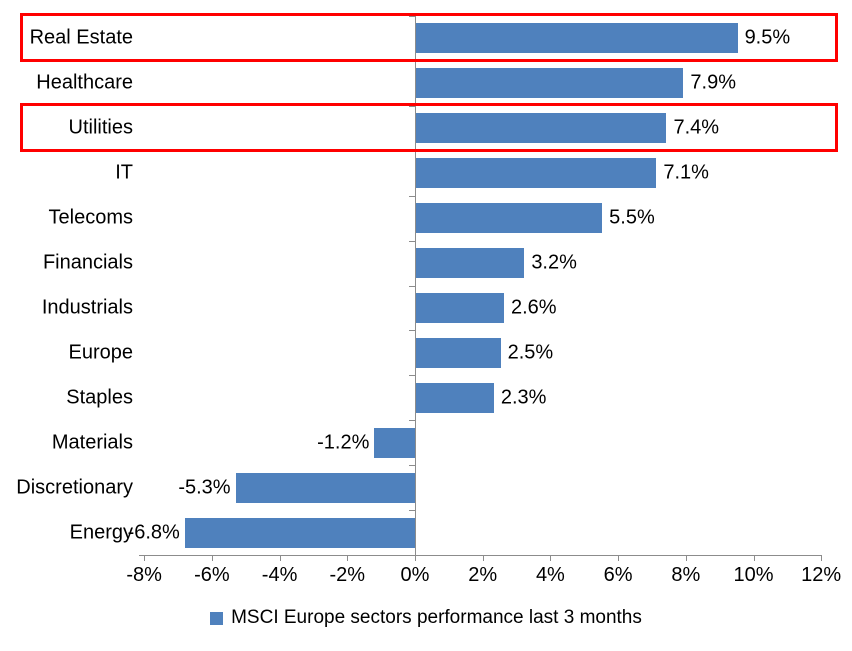 The height and width of the screenshot is (651, 852). I want to click on x-axis-tick-label: 0%, so click(415, 575).